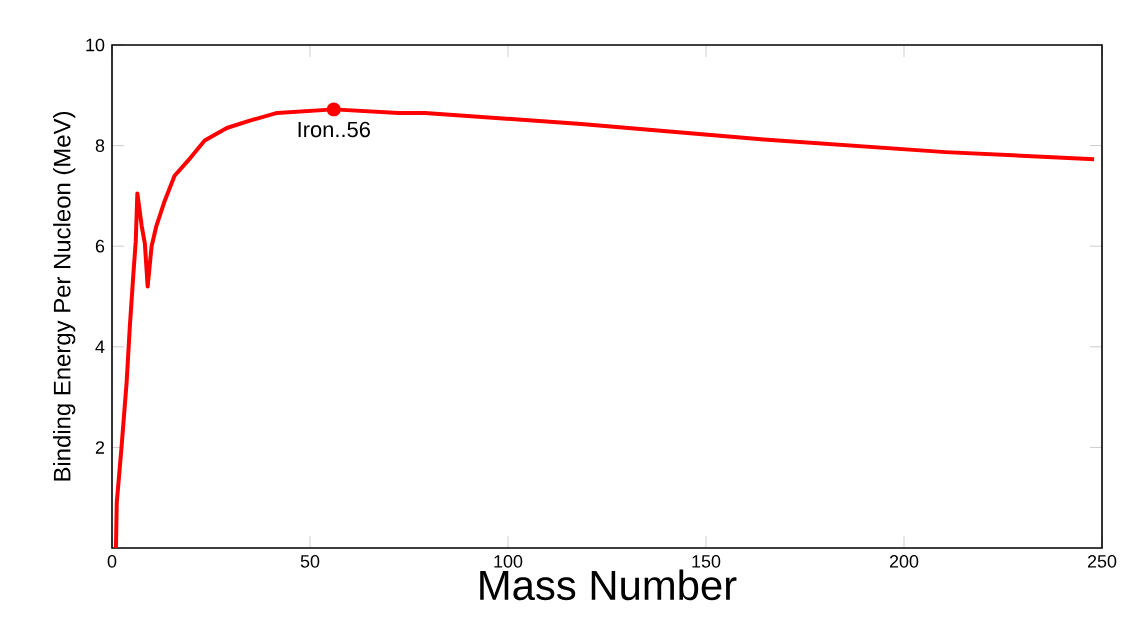 This screenshot has width=1127, height=628. I want to click on x-tick-label: 100, so click(508, 561).